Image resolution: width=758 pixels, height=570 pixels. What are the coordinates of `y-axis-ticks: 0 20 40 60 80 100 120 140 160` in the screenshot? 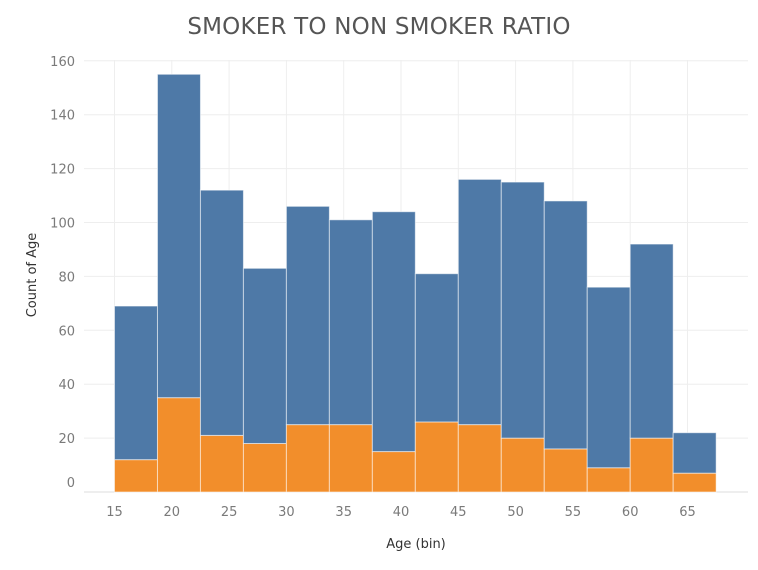 It's located at (62, 273).